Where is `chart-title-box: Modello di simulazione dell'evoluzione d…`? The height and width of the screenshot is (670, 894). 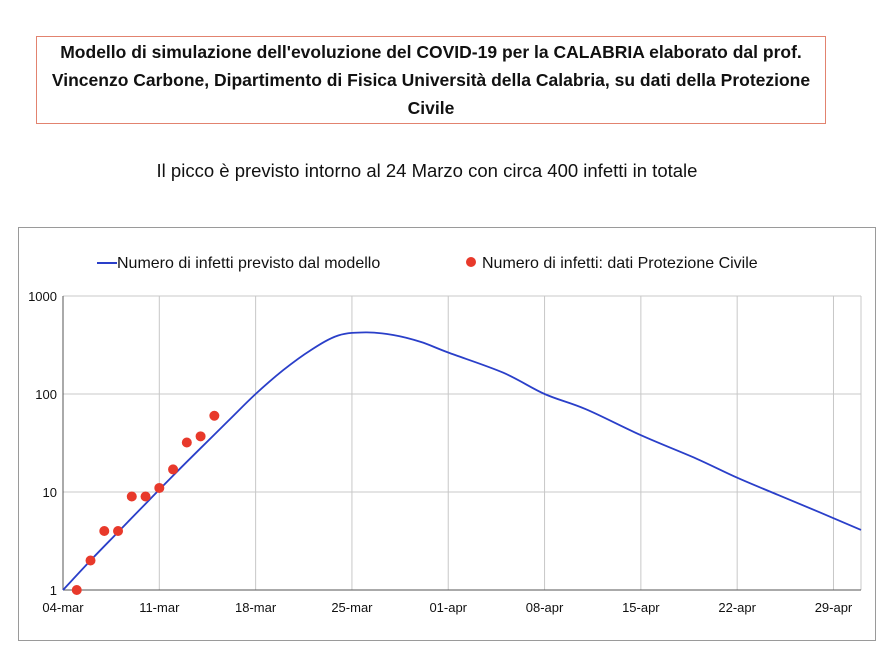 chart-title-box: Modello di simulazione dell'evoluzione d… is located at coordinates (431, 80).